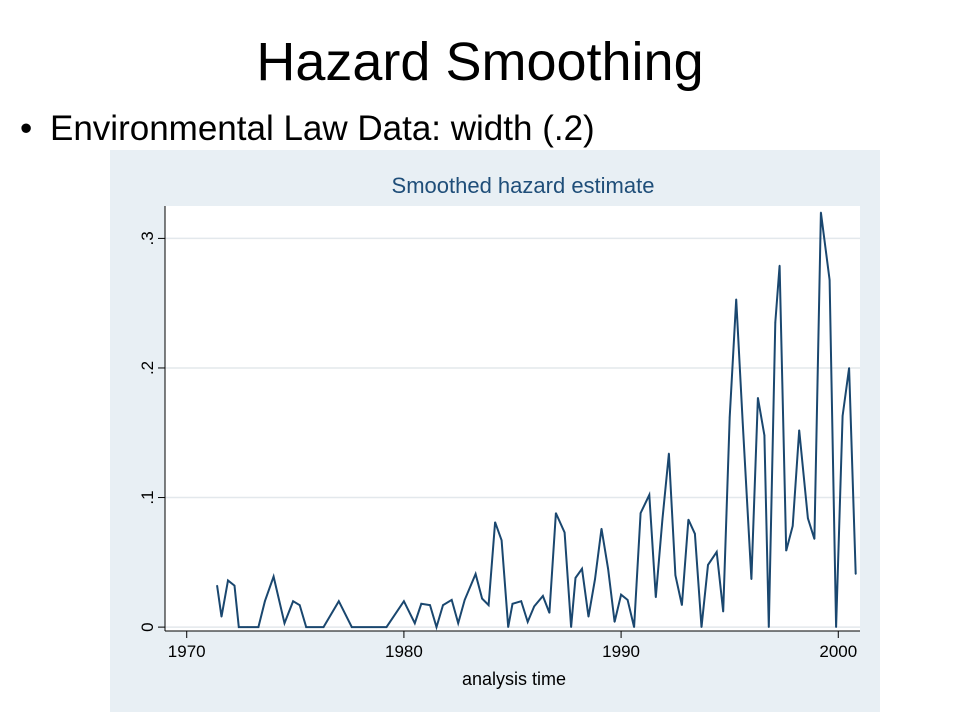  I want to click on x-tick-label: 1990, so click(621, 651).